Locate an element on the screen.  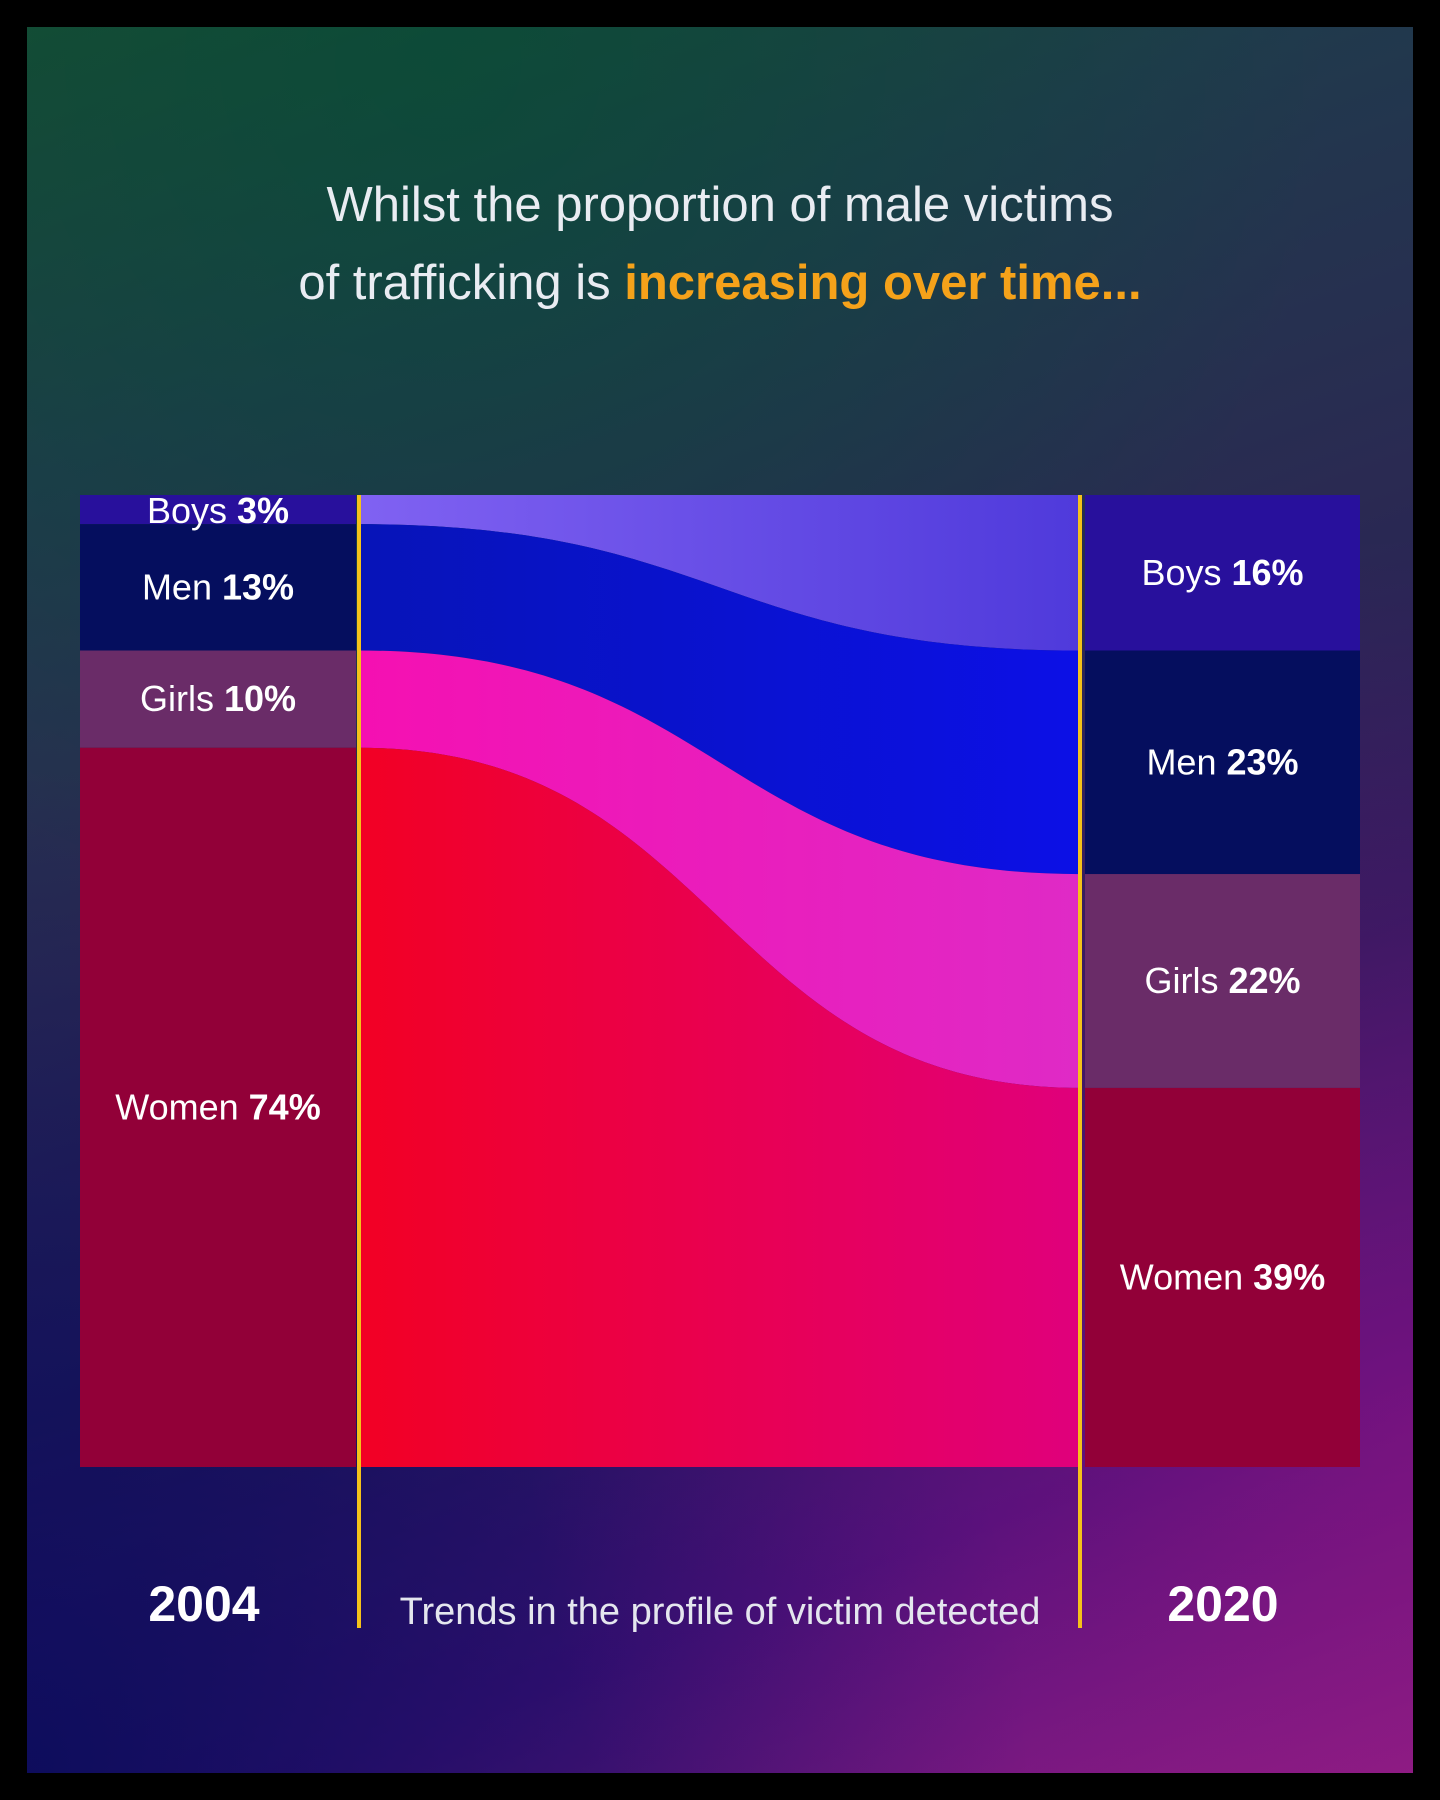
data-label-2020-boys: Boys 16% is located at coordinates (1222, 572).